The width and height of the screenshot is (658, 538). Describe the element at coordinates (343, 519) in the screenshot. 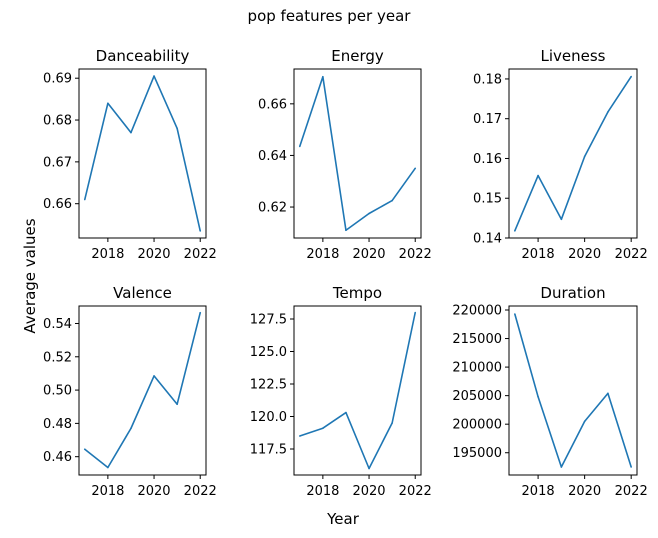

I see `figure-x-label: Year` at that location.